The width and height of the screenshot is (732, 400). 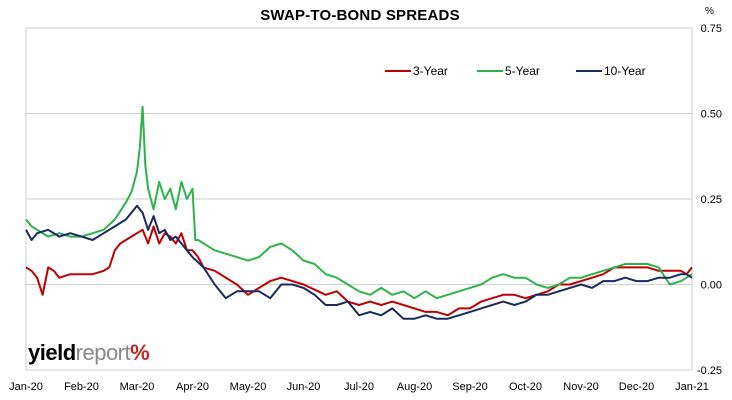 I want to click on x-tick-label: Jul-20, so click(x=359, y=387).